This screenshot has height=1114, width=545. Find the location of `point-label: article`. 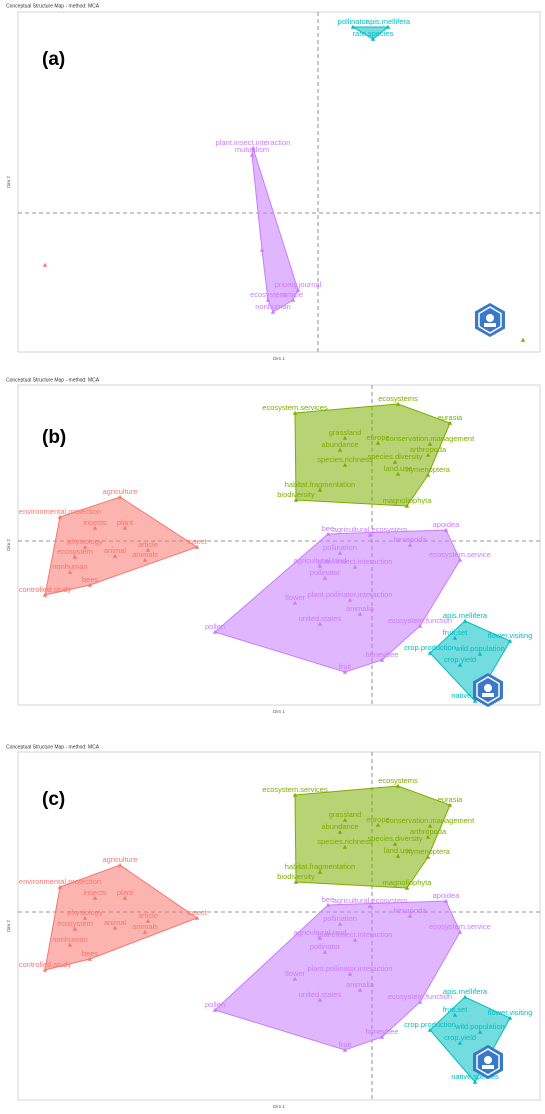

point-label: article is located at coordinates (148, 915).